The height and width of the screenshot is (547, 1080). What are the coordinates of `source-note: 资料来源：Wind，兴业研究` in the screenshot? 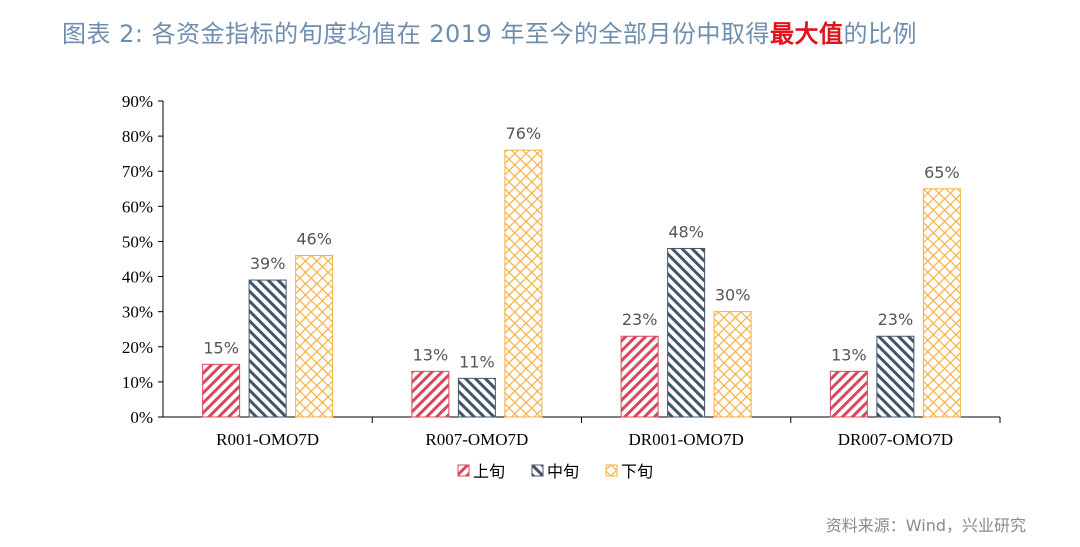 It's located at (925, 525).